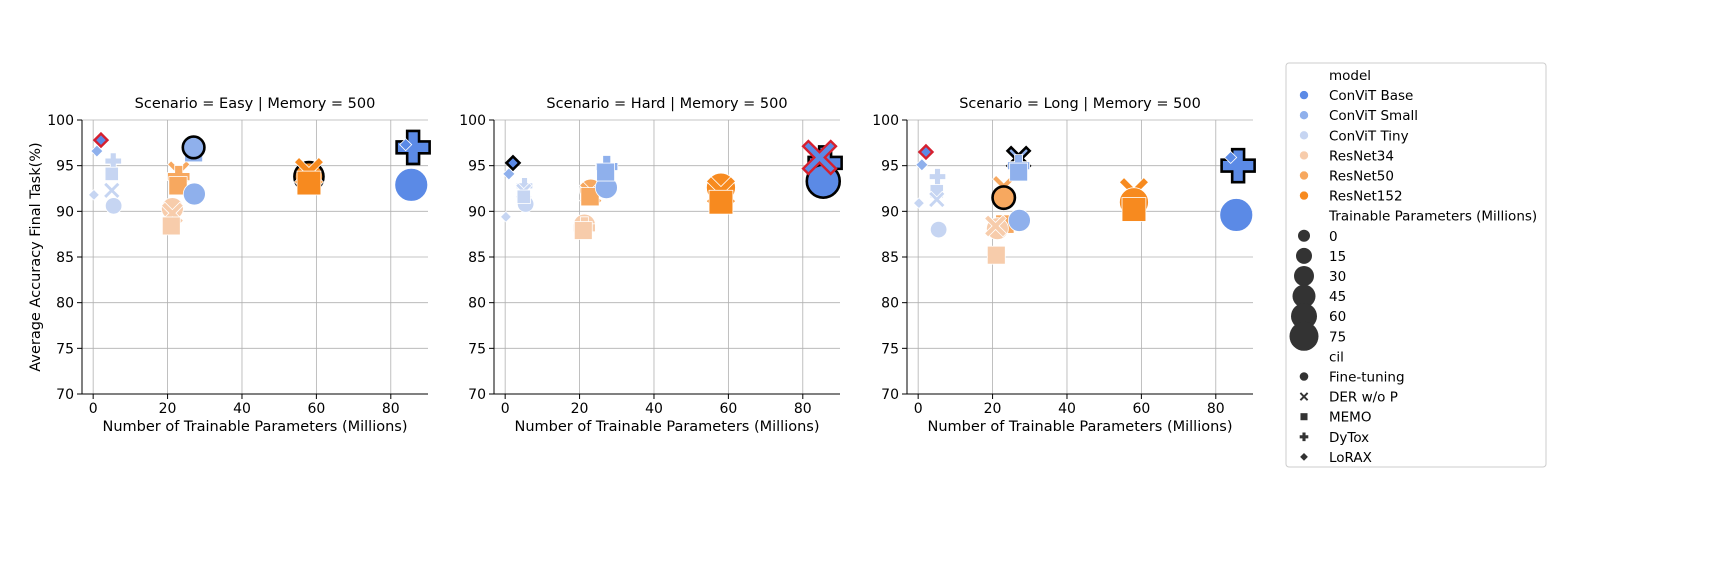 Image resolution: width=1735 pixels, height=576 pixels. I want to click on legend-label-size: 60, so click(1337, 317).